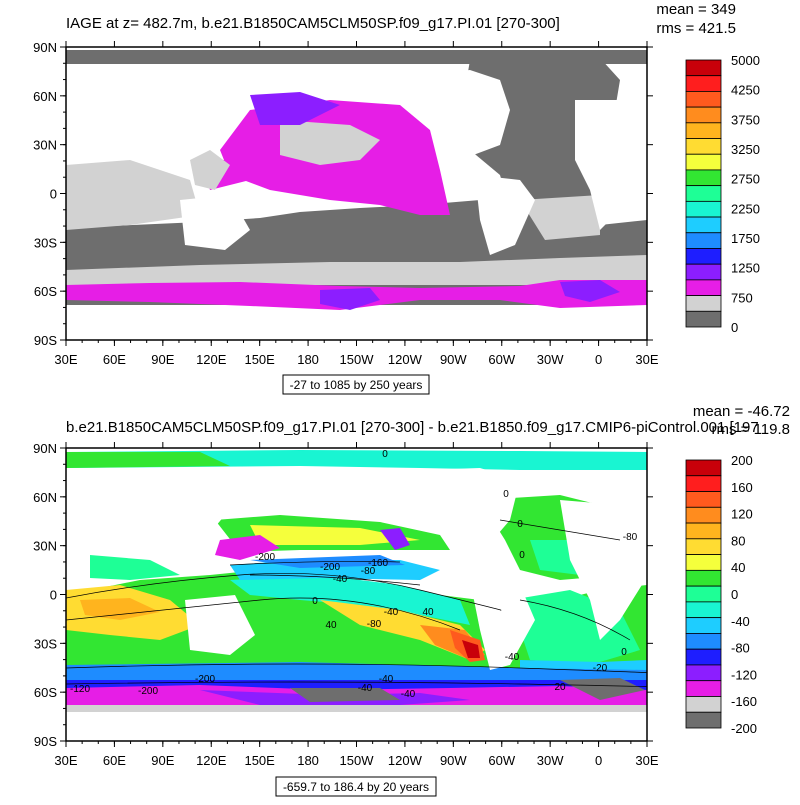  I want to click on colorbar-label: -40, so click(740, 621).